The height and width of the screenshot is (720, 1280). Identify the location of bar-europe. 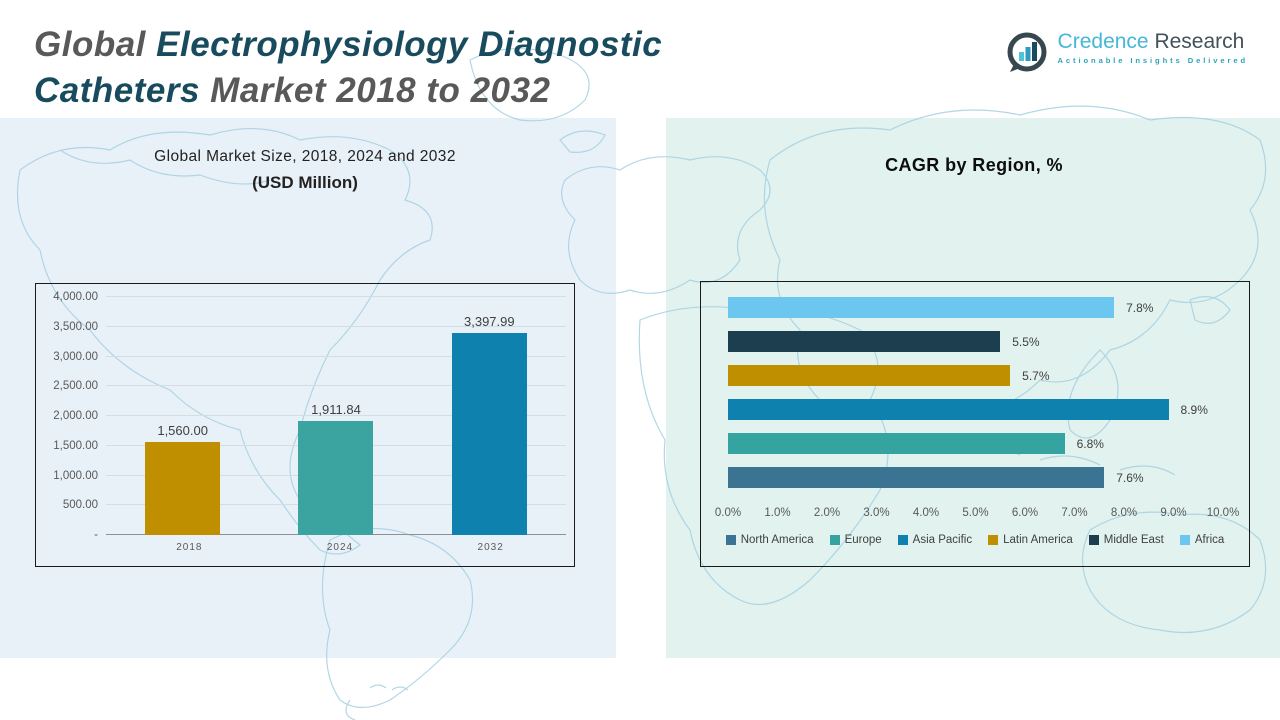
(896, 443).